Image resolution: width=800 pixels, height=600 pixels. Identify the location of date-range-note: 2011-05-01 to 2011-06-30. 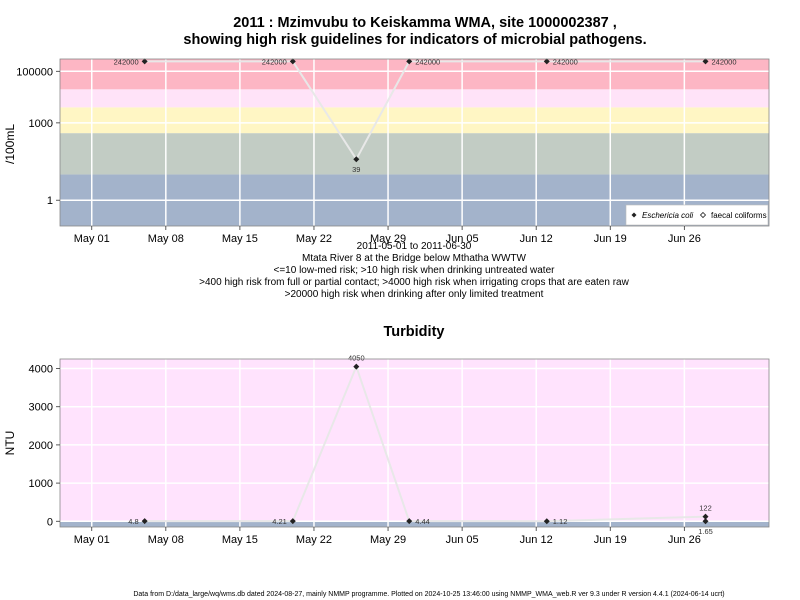
(414, 246).